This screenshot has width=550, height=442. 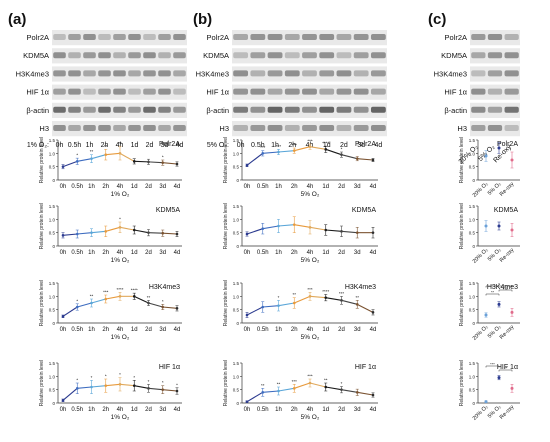 I want to click on significance-mark: ns, so click(x=505, y=287).